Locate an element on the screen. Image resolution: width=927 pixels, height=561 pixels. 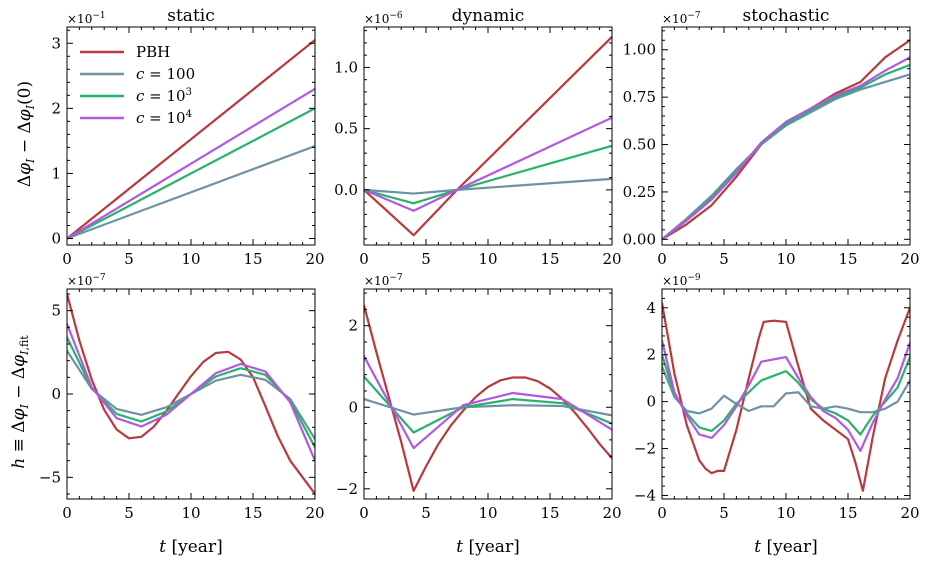
x-axis-label-static-unit: [year] is located at coordinates (194, 547).